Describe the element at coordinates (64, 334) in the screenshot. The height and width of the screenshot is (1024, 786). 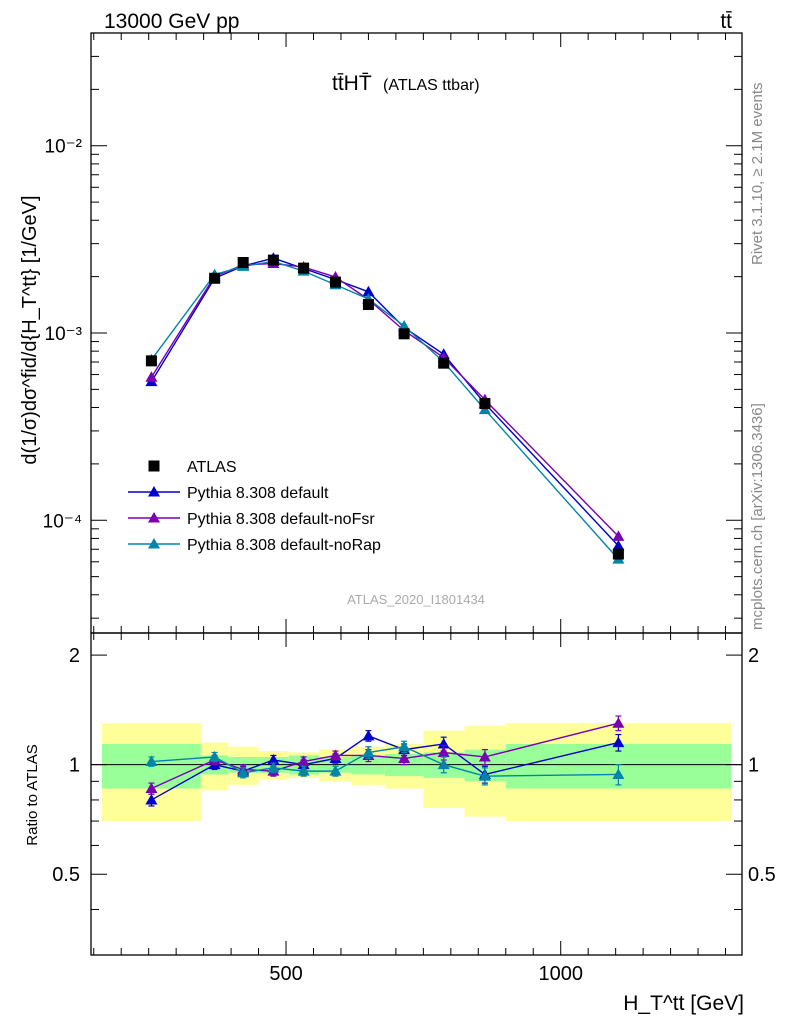
I see `main-y-tick-label: 10⁻³` at that location.